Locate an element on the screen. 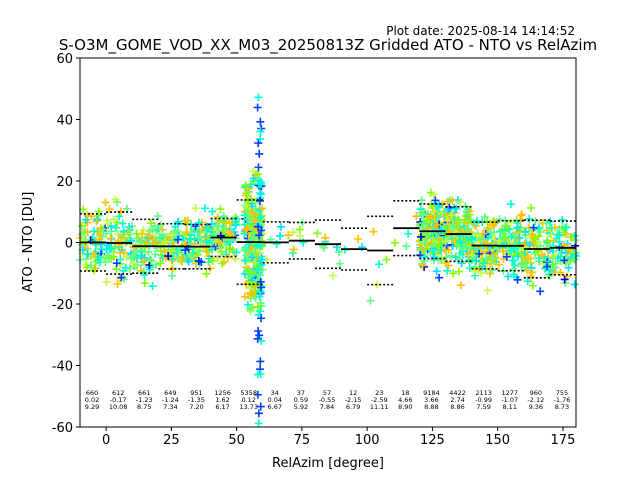 The image size is (640, 480). bin-count-label: 23 is located at coordinates (379, 393).